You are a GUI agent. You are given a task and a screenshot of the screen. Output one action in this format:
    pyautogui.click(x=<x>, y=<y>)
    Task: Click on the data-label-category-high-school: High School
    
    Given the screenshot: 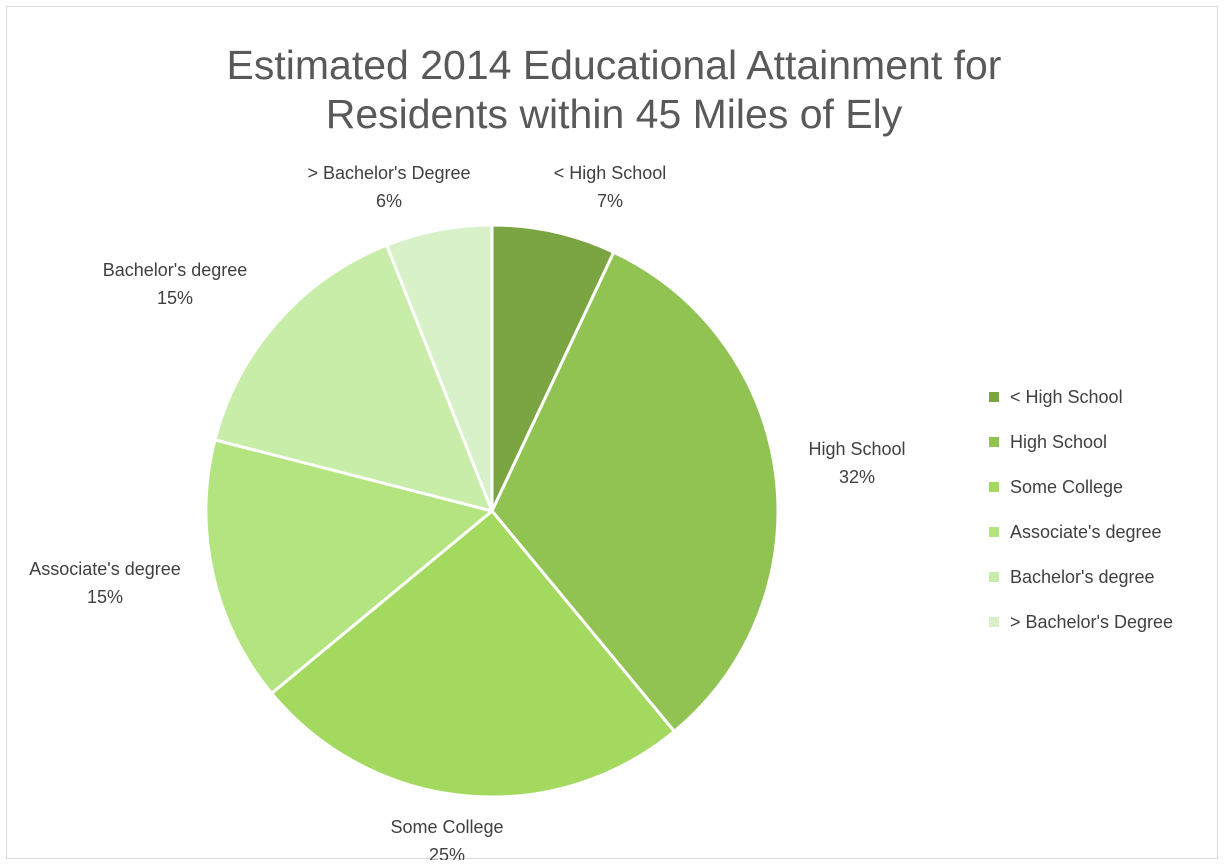 What is the action you would take?
    pyautogui.click(x=856, y=449)
    